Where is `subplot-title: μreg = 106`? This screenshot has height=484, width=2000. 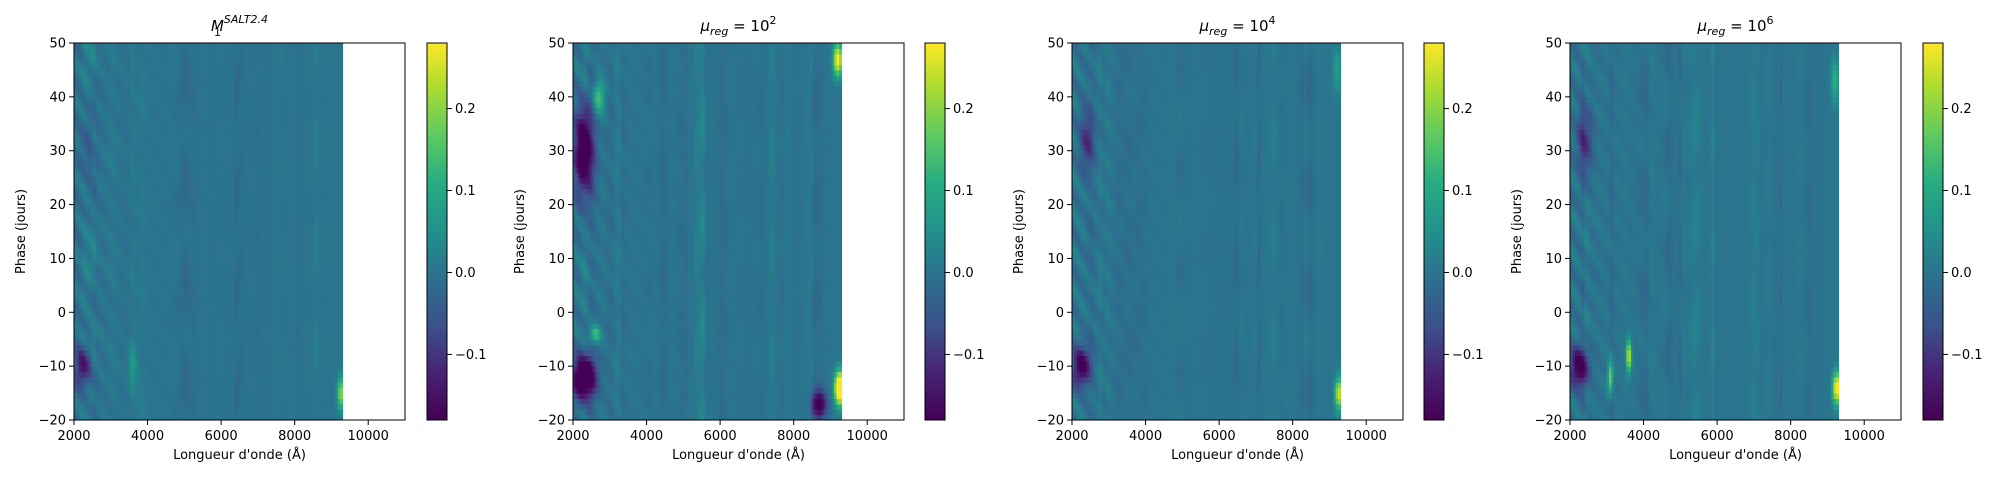
subplot-title: μreg = 106 is located at coordinates (1734, 26).